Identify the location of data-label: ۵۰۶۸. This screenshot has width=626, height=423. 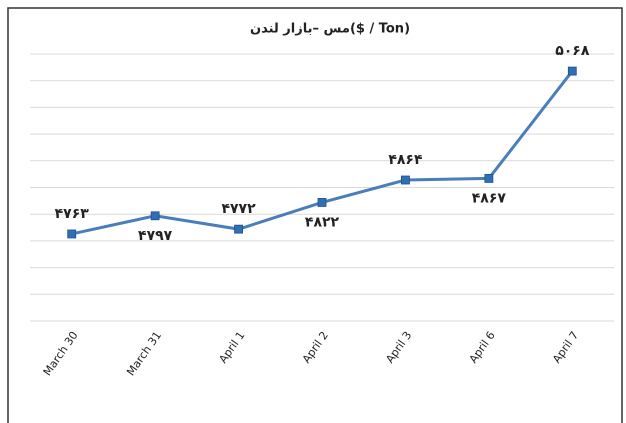
(572, 51).